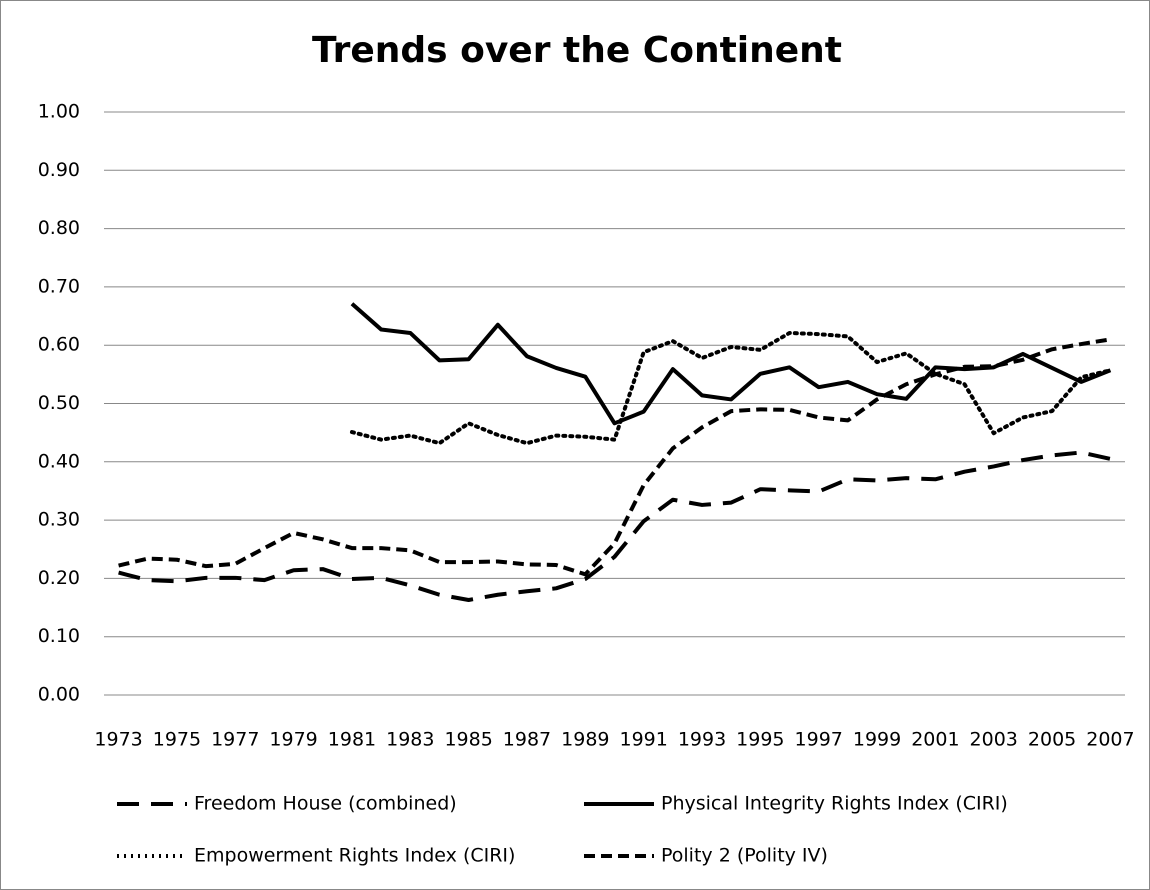  Describe the element at coordinates (352, 740) in the screenshot. I see `x-tick-label: 1981` at that location.